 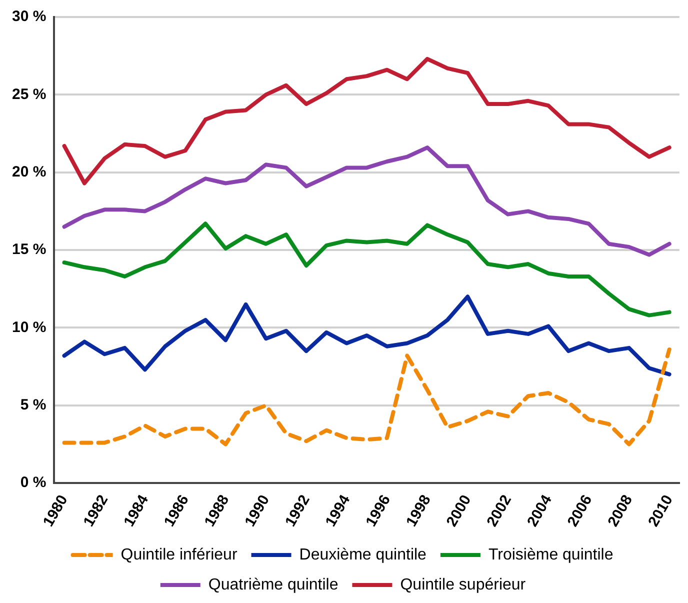 I want to click on y-tick-label: 15 %, so click(x=29, y=249).